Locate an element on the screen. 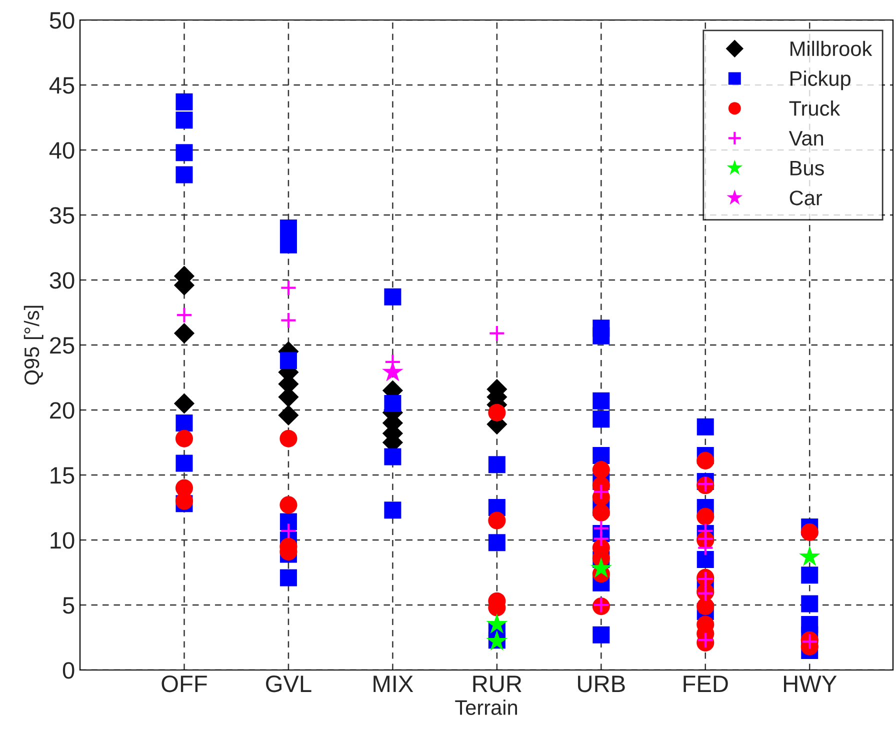  y-tick-label: 15 is located at coordinates (62, 475).